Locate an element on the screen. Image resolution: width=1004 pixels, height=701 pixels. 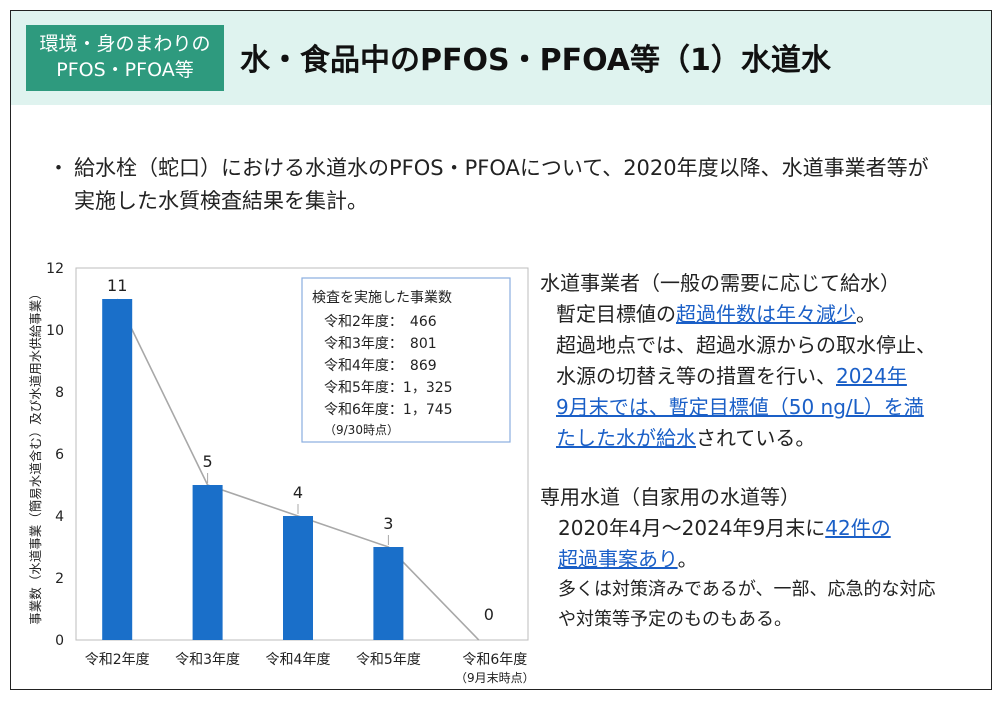
legend-row: 令和4年度： 869 is located at coordinates (380, 366).